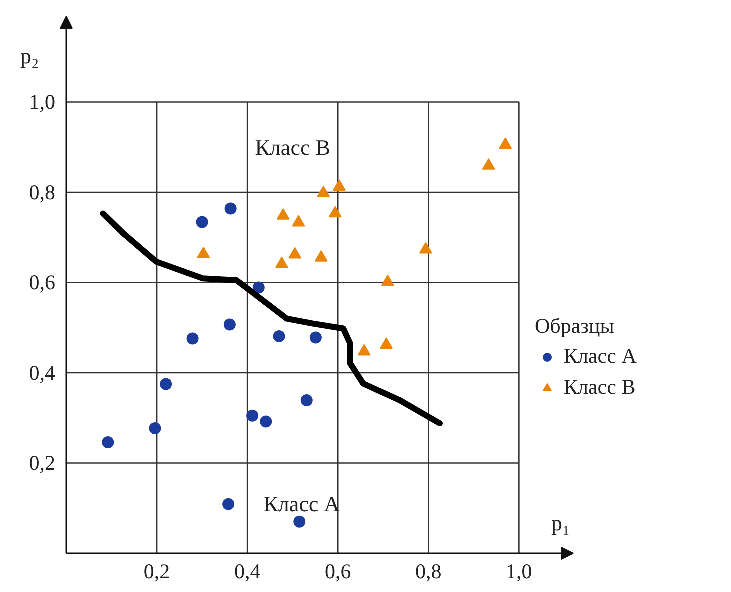 This screenshot has height=592, width=731. Describe the element at coordinates (30, 56) in the screenshot. I see `y-axis-title: p₂` at that location.